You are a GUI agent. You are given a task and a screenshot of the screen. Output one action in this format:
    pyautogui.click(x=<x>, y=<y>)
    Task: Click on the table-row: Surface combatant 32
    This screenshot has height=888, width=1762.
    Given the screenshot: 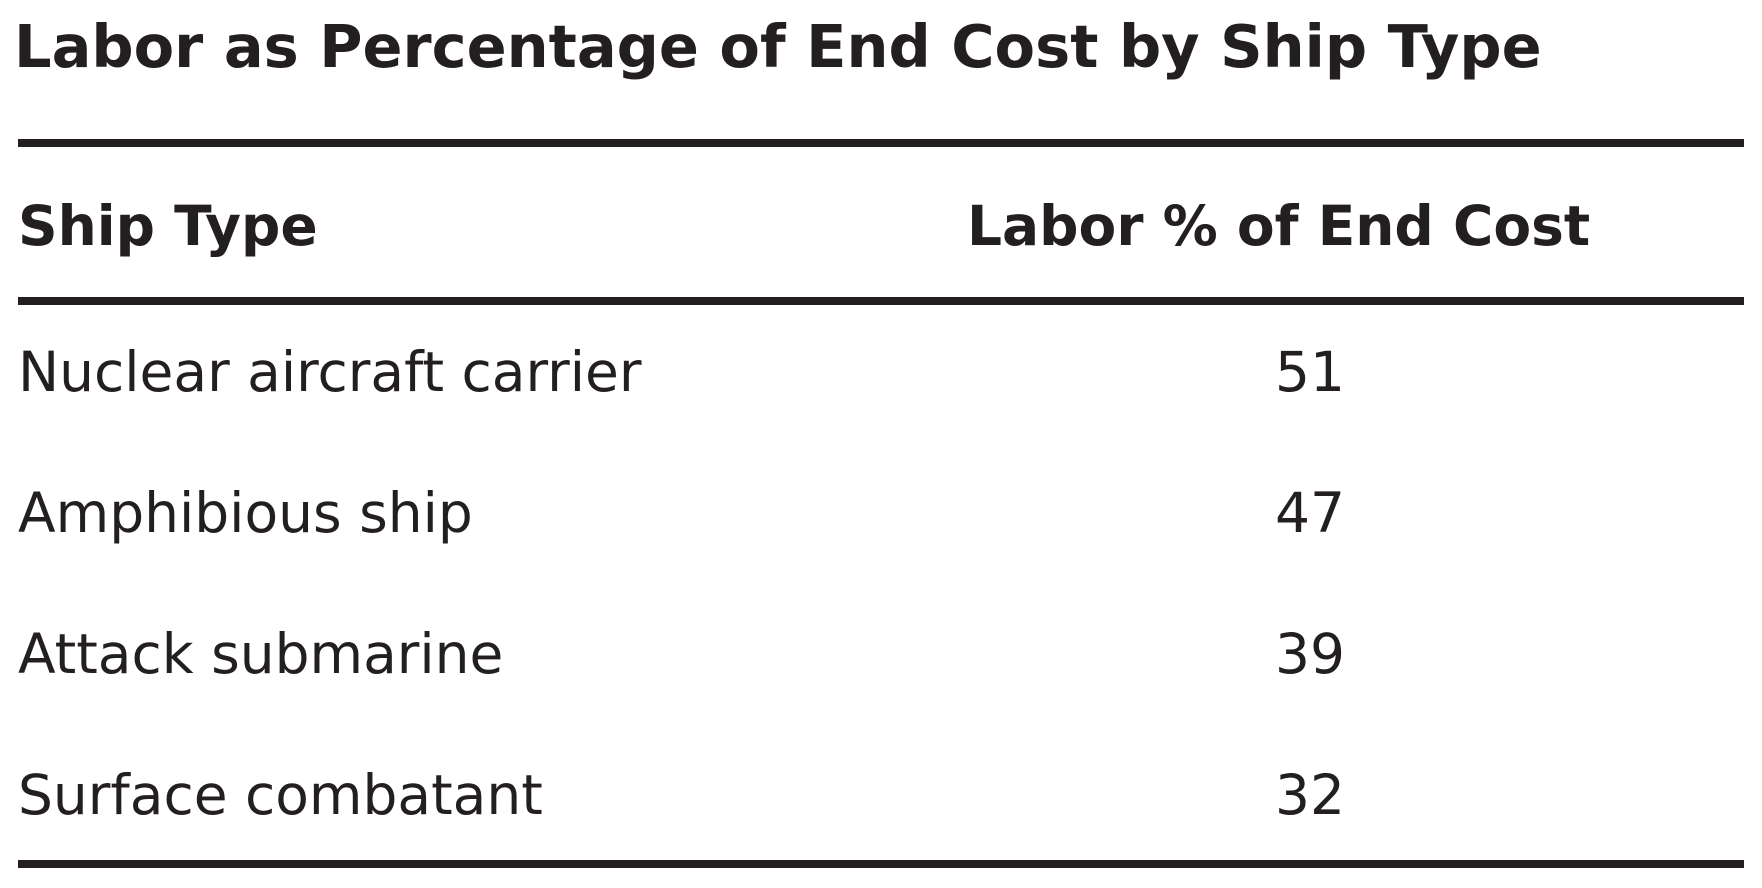 What is the action you would take?
    pyautogui.click(x=881, y=795)
    